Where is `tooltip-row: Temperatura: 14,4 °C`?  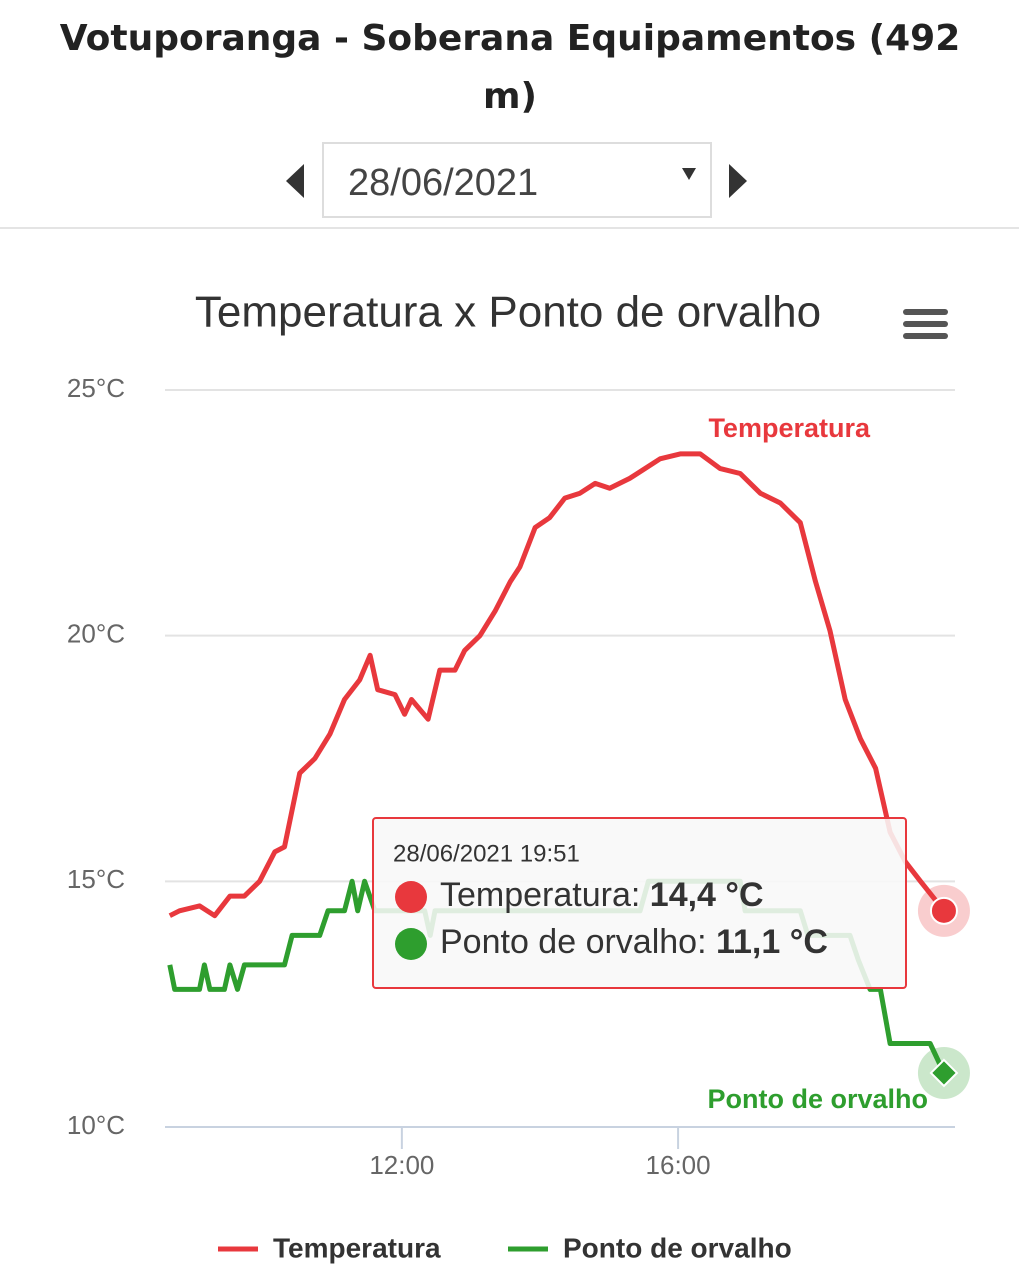
tooltip-row: Temperatura: 14,4 °C is located at coordinates (602, 895).